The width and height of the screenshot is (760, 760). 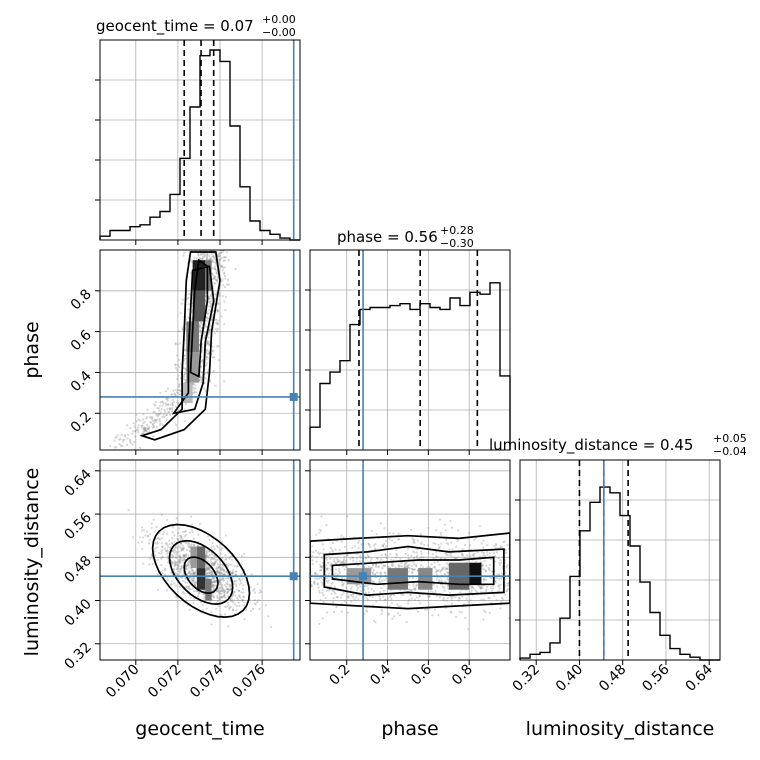 I want to click on title-phase-sup: +0.28, so click(x=457, y=230).